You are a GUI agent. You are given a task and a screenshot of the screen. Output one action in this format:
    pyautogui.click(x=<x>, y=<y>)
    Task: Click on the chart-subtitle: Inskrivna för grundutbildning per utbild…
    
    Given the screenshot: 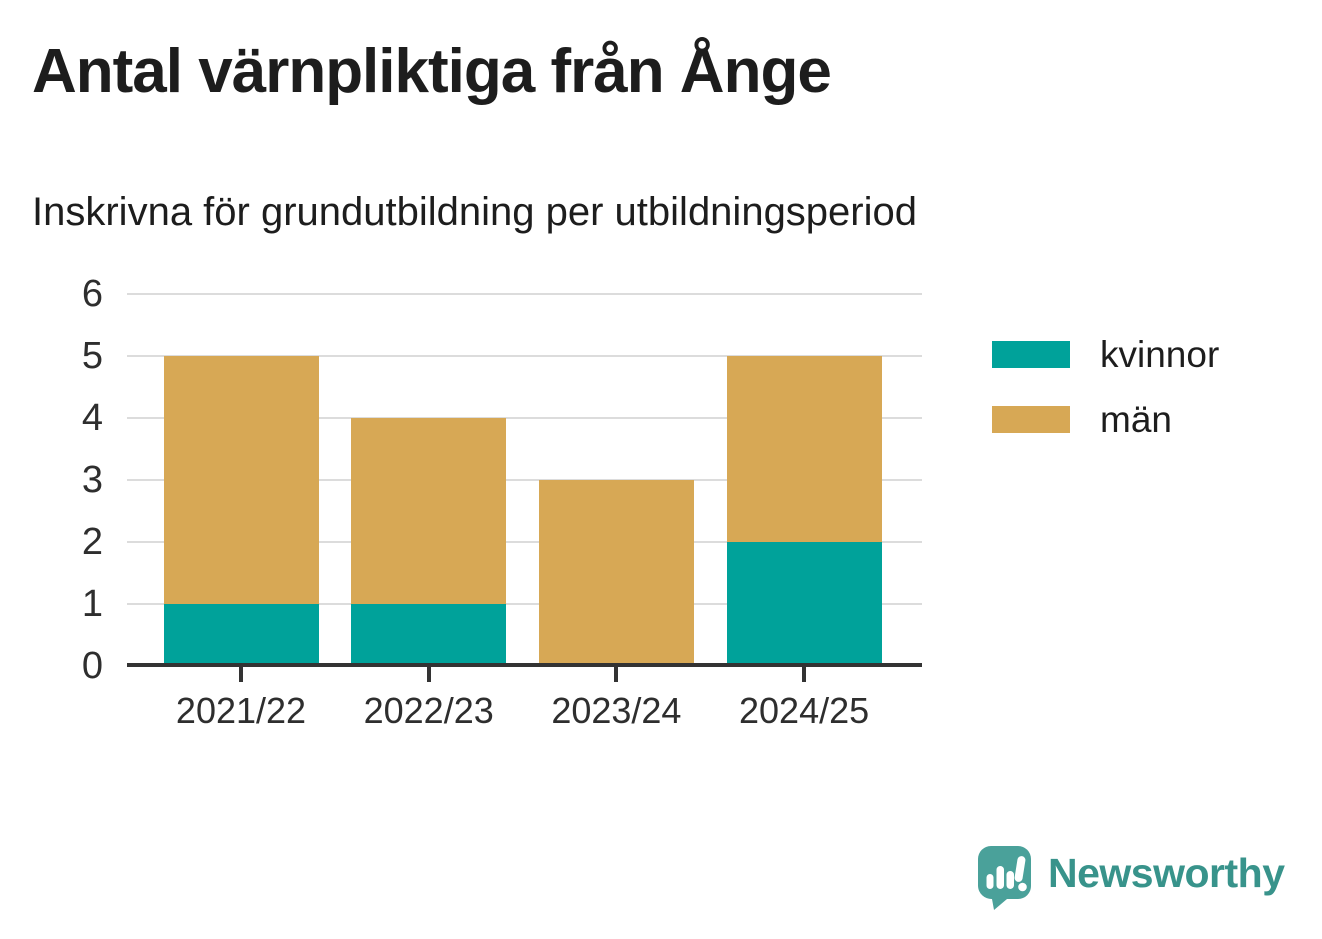 What is the action you would take?
    pyautogui.click(x=474, y=212)
    